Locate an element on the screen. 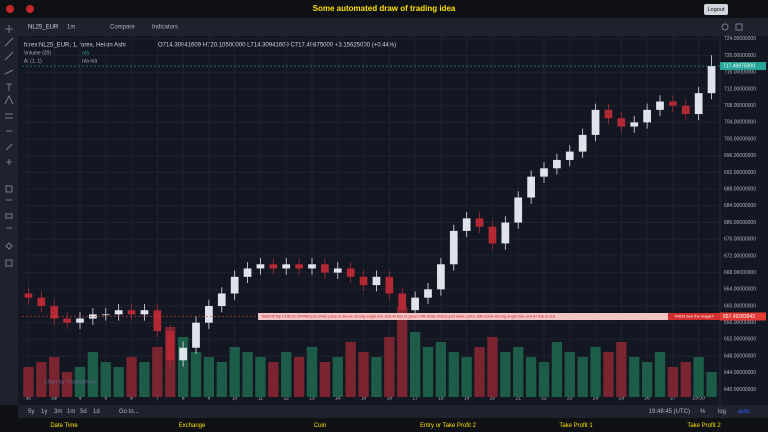 This screenshot has height=432, width=768. bottom-toolbar is located at coordinates (393, 411).